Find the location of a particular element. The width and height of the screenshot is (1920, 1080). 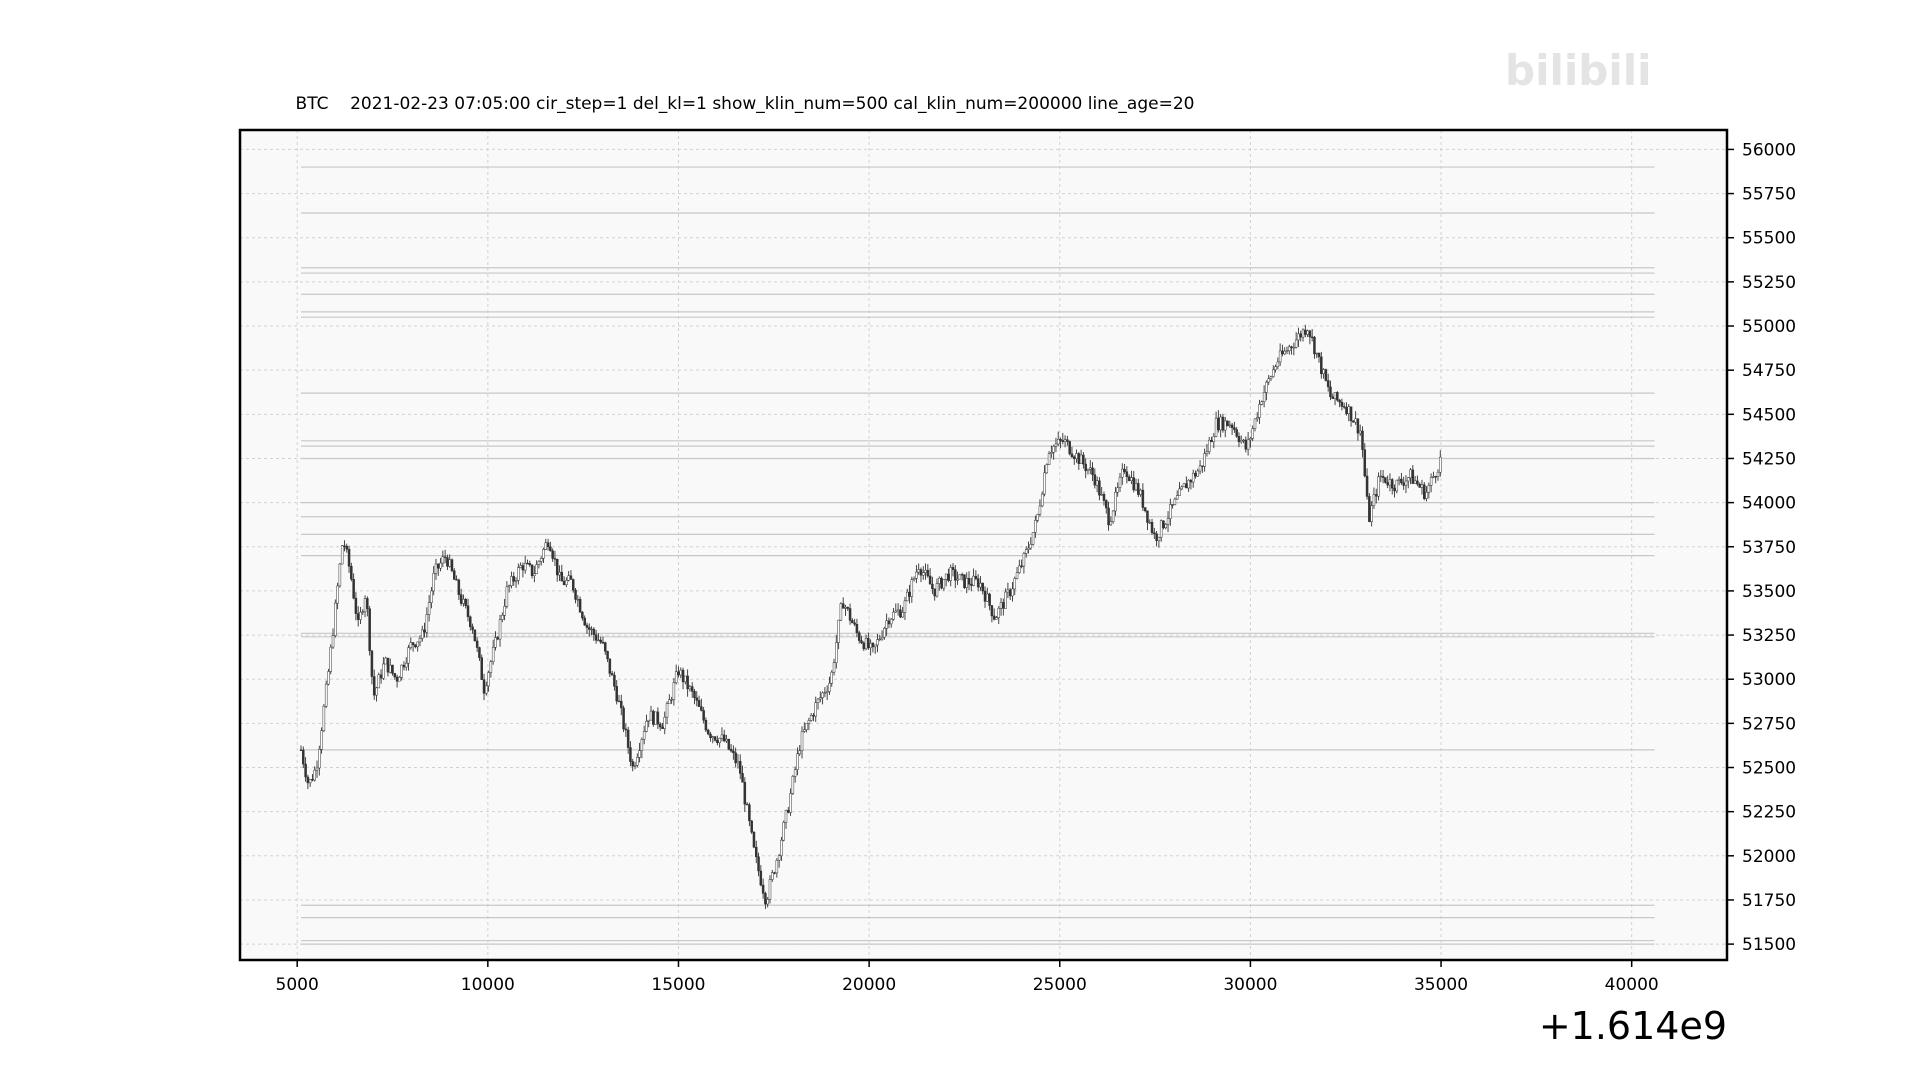

x-tick-label: 15000 is located at coordinates (678, 985).